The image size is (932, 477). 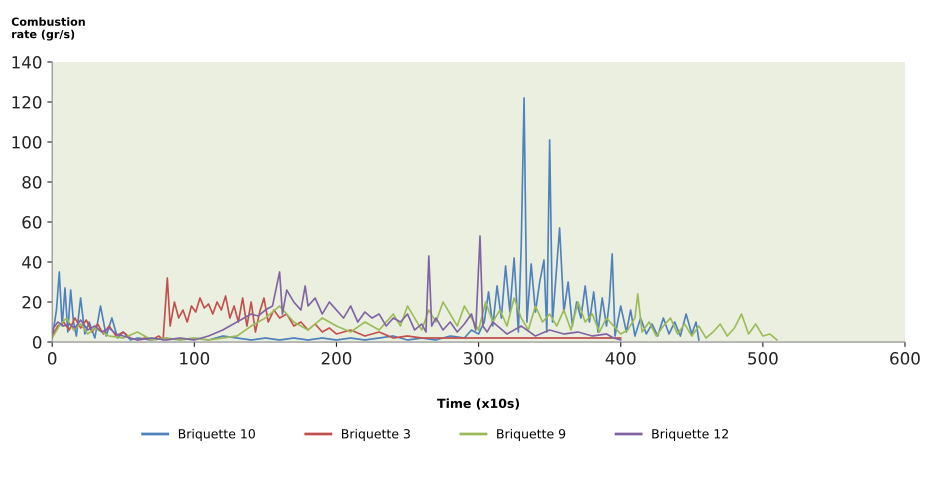 What do you see at coordinates (478, 404) in the screenshot?
I see `x-axis-title: Time (x10s)` at bounding box center [478, 404].